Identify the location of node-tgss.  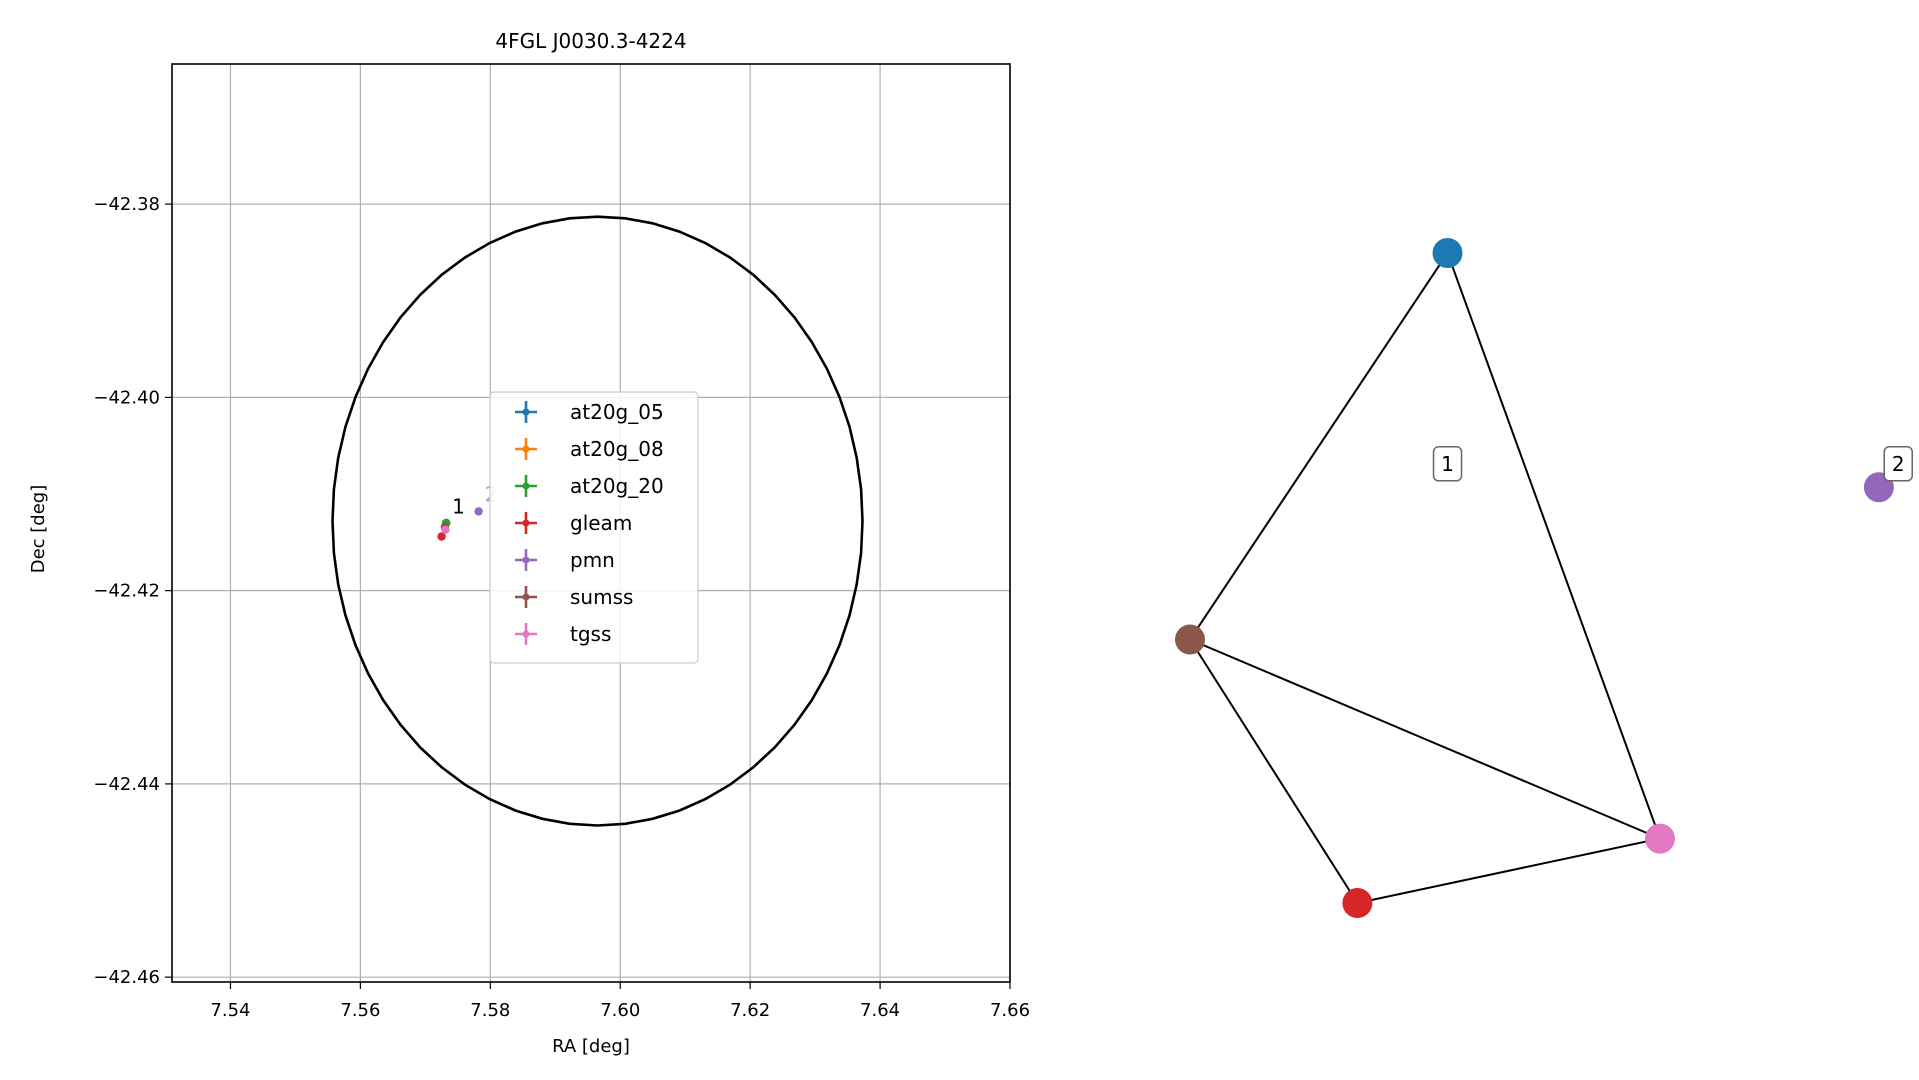
(1660, 838).